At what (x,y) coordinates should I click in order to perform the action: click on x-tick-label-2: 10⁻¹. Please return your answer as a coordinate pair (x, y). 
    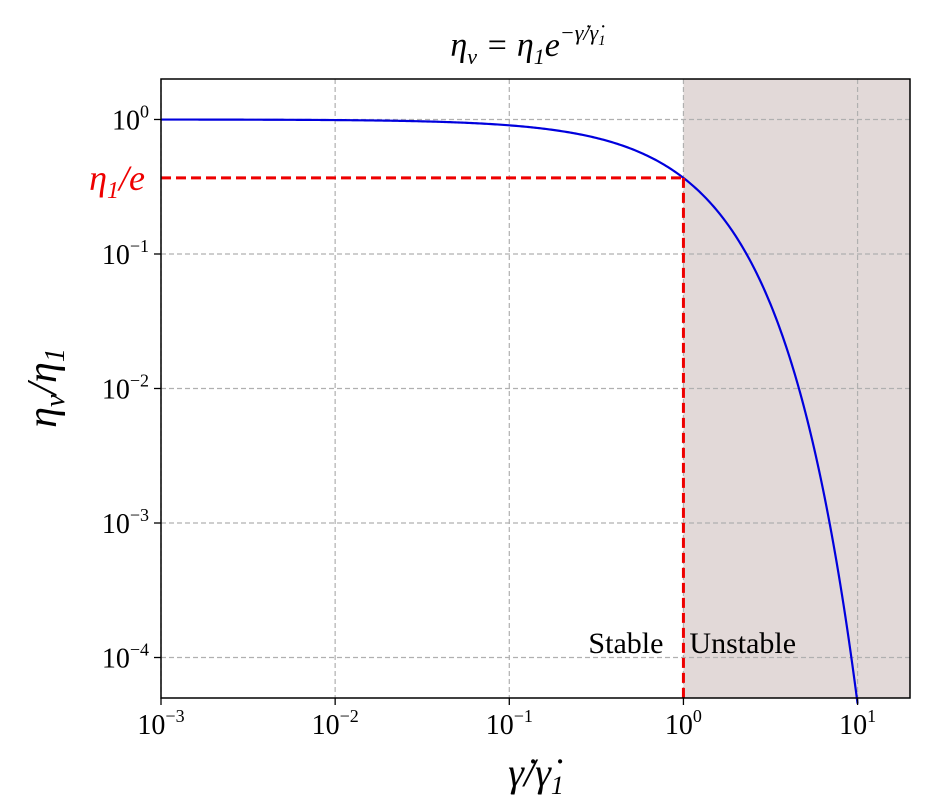
    Looking at the image, I should click on (509, 723).